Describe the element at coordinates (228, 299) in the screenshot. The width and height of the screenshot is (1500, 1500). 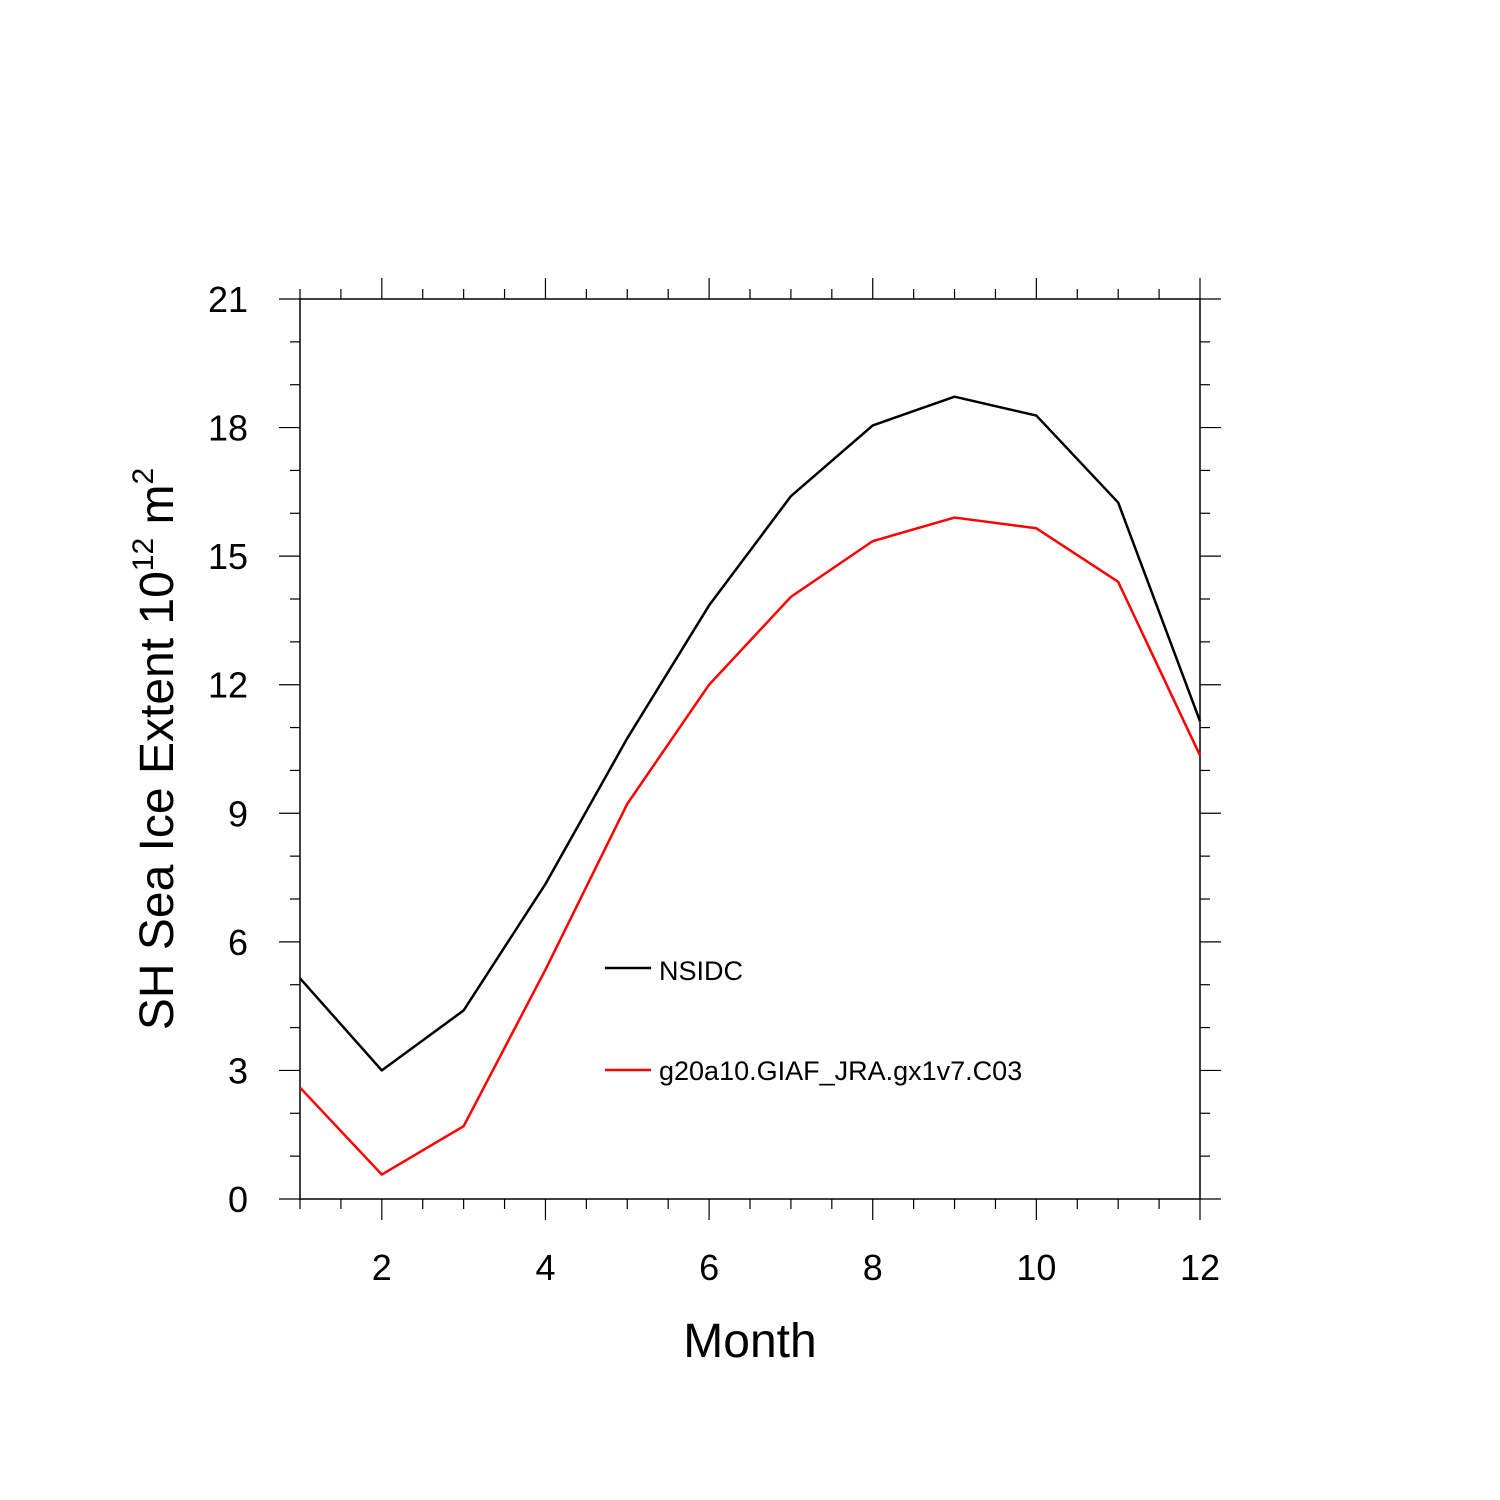
I see `y-tick-label: 21` at that location.